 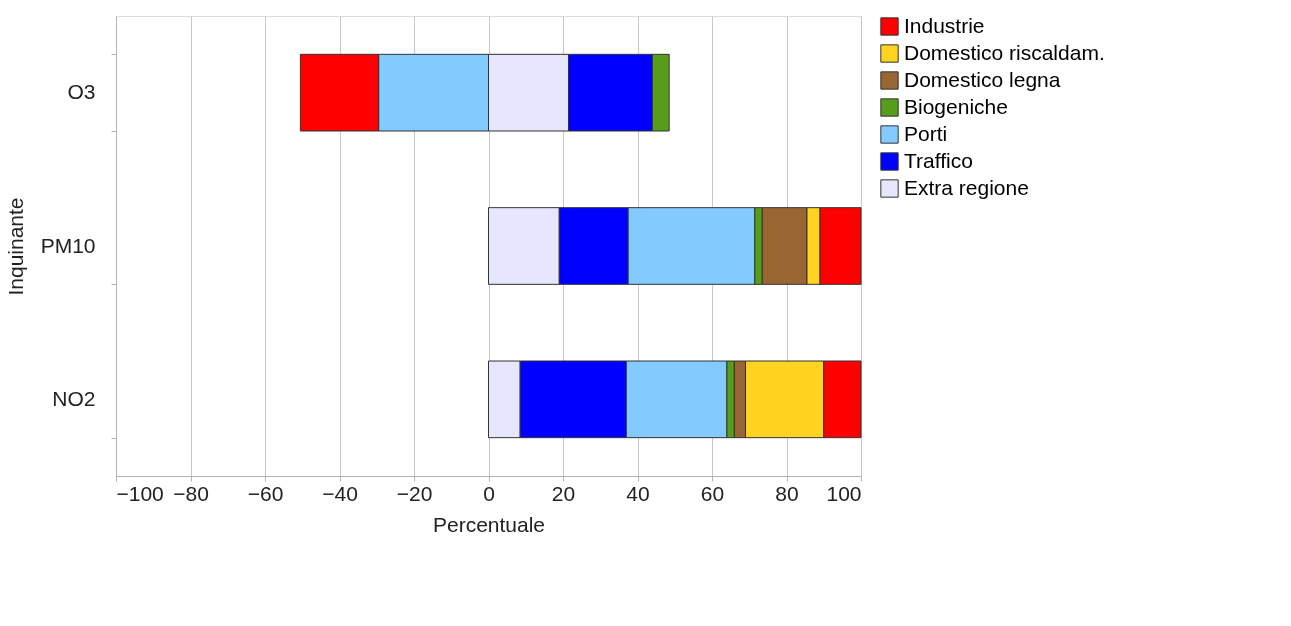 I want to click on x-tick-label: 20, so click(x=563, y=493).